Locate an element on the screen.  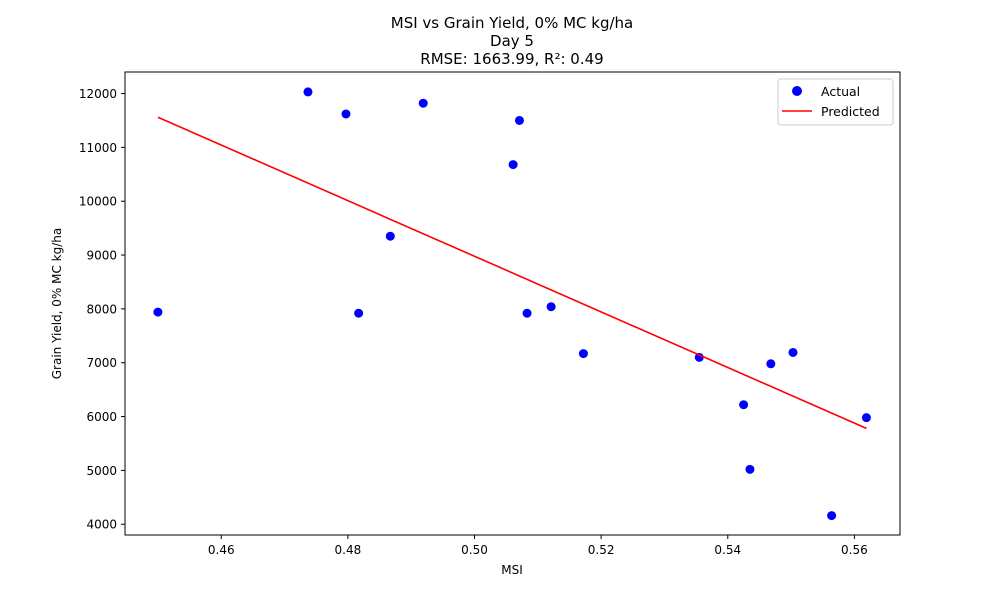
x-axis-ticks: 0.46 0.48 0.50 0.52 0.54 0.56 is located at coordinates (538, 546).